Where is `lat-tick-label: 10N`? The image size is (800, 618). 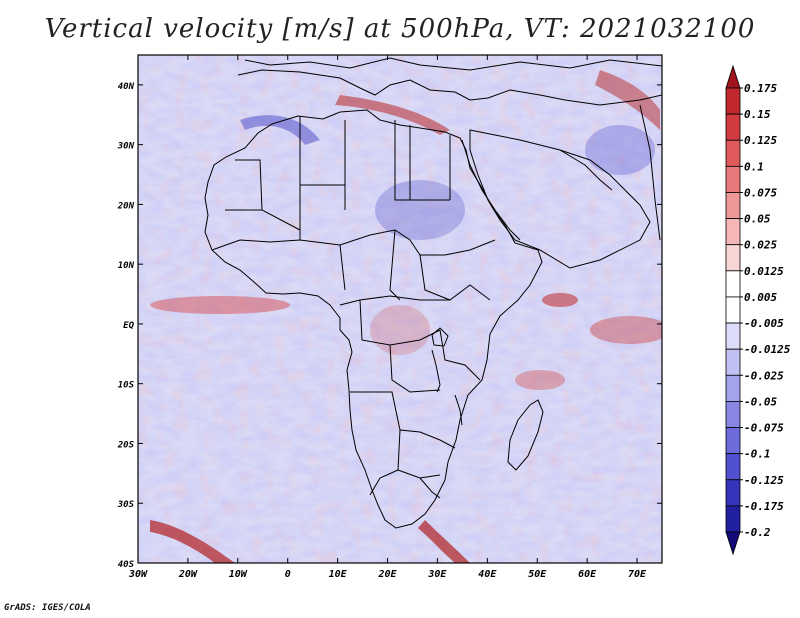
lat-tick-label: 10N is located at coordinates (126, 266).